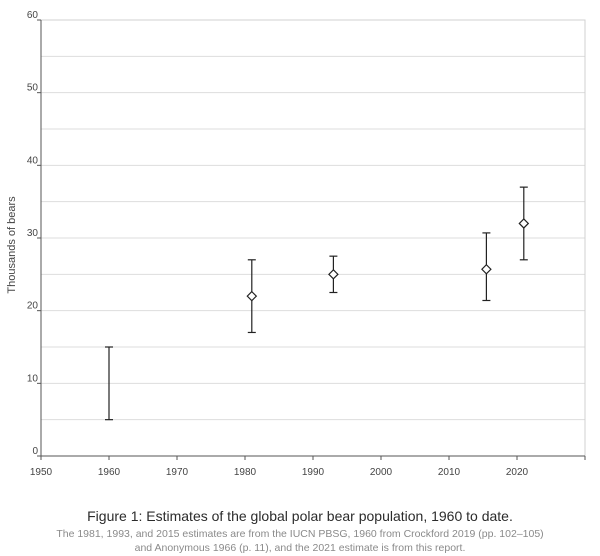 The image size is (600, 556). I want to click on x-tick-label-1960: 1960, so click(109, 472).